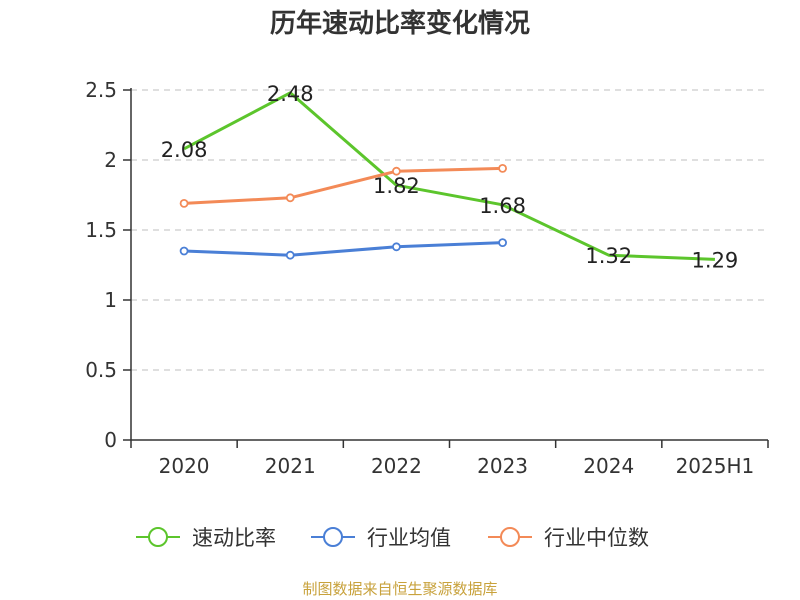  I want to click on chart-title: 历年速动比率变化情况, so click(399, 24).